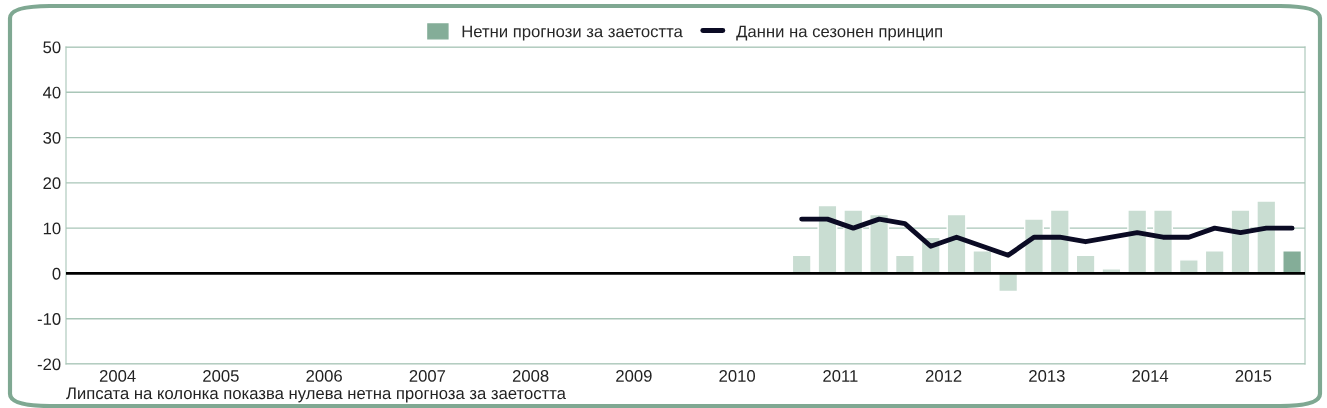  I want to click on y-tick-label: -10, so click(49, 319).